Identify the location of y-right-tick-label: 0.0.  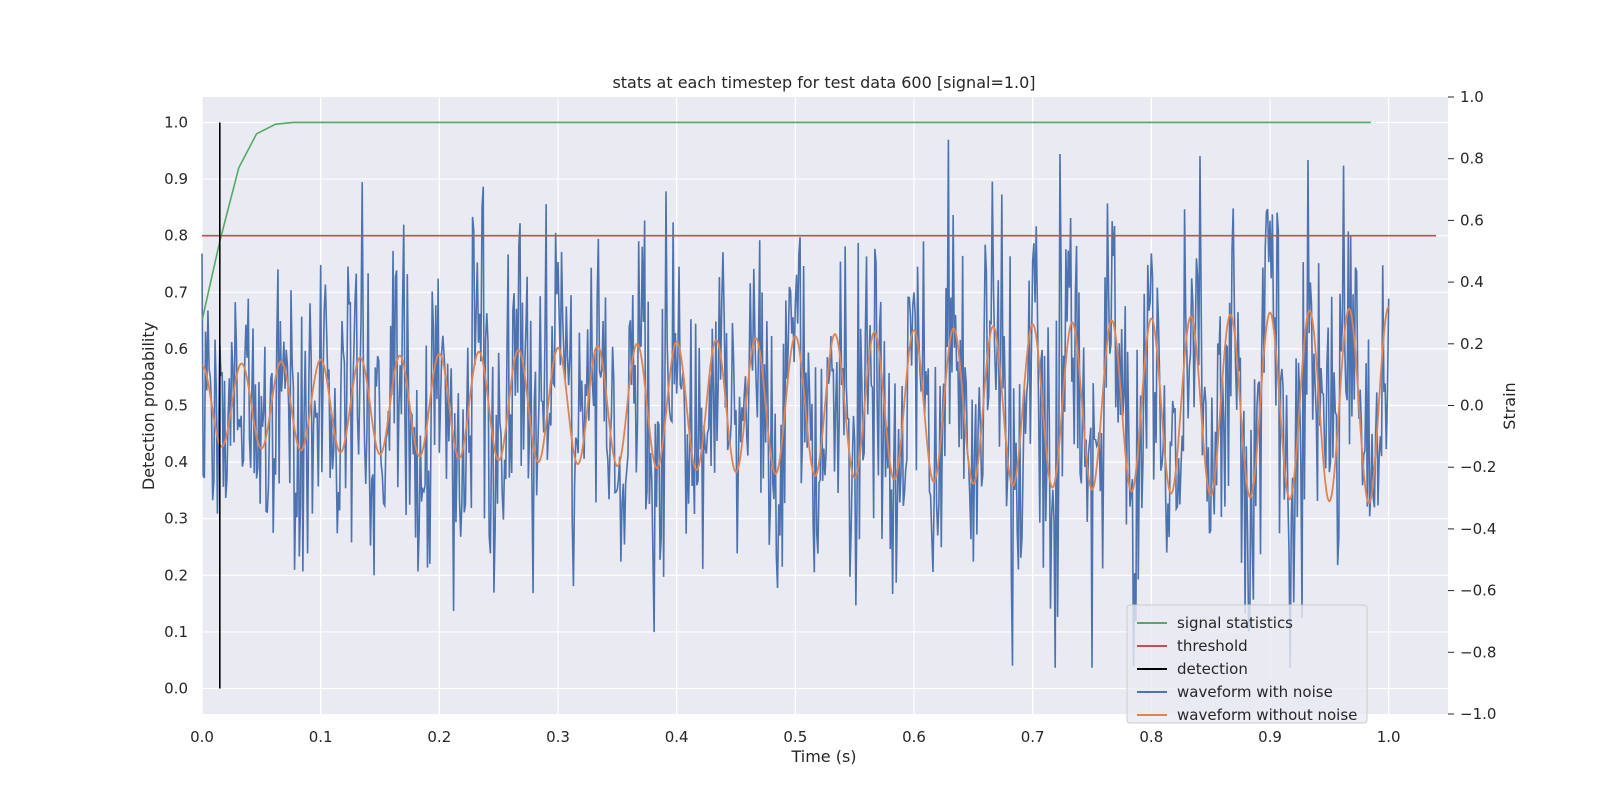
(1472, 406).